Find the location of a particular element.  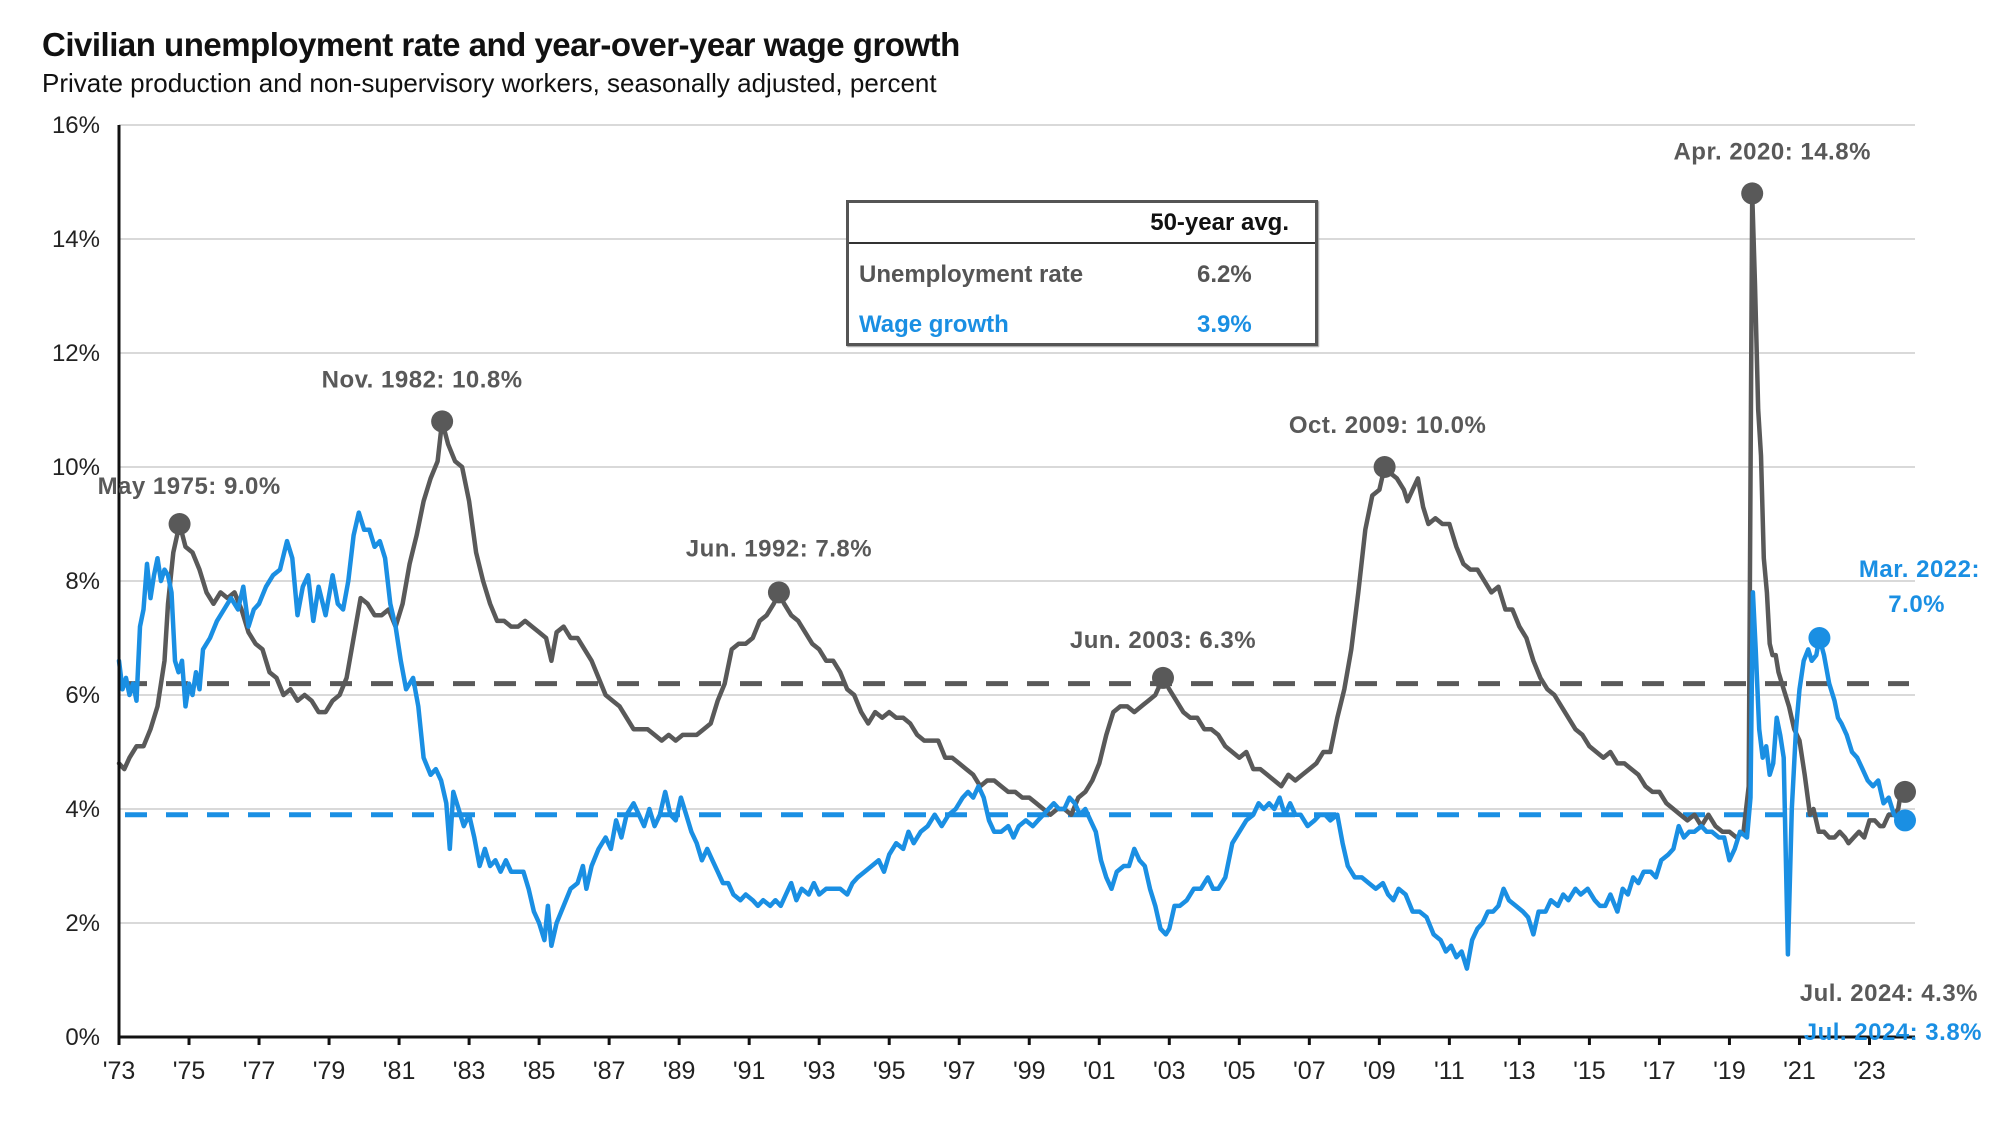

x-tick-label: '05 is located at coordinates (1239, 1071).